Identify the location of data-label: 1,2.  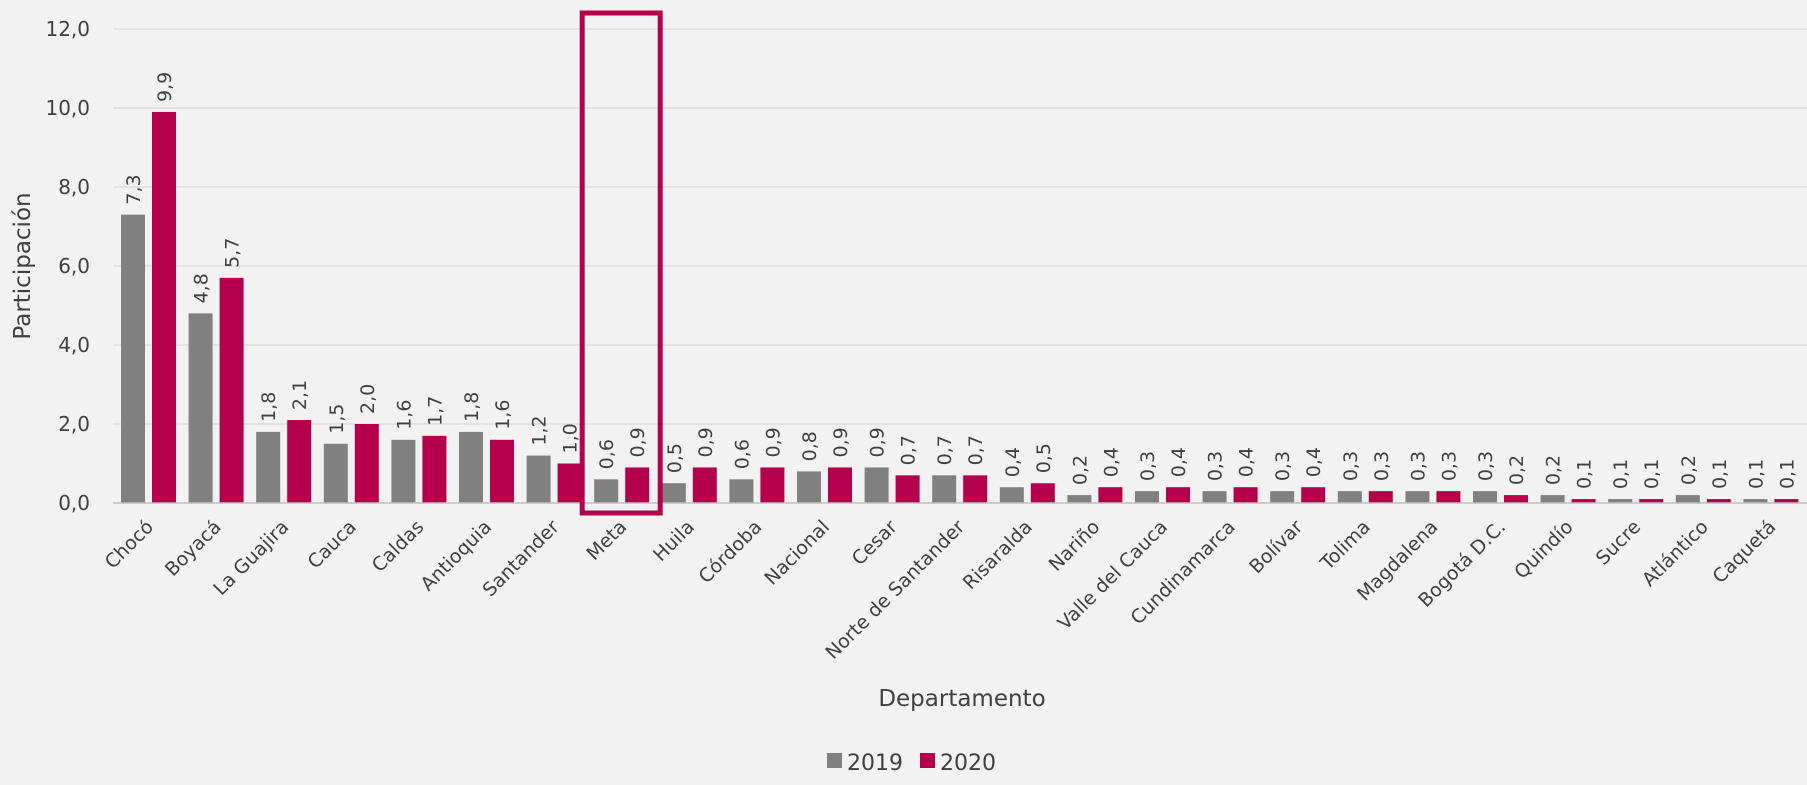
(540, 430).